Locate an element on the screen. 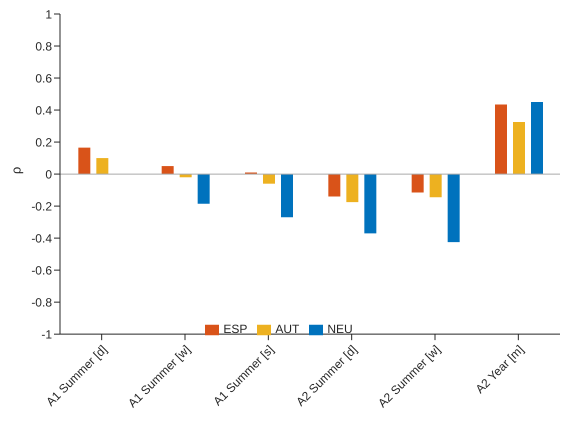 This screenshot has width=576, height=441. y-tick-label: 0.6 is located at coordinates (43, 78).